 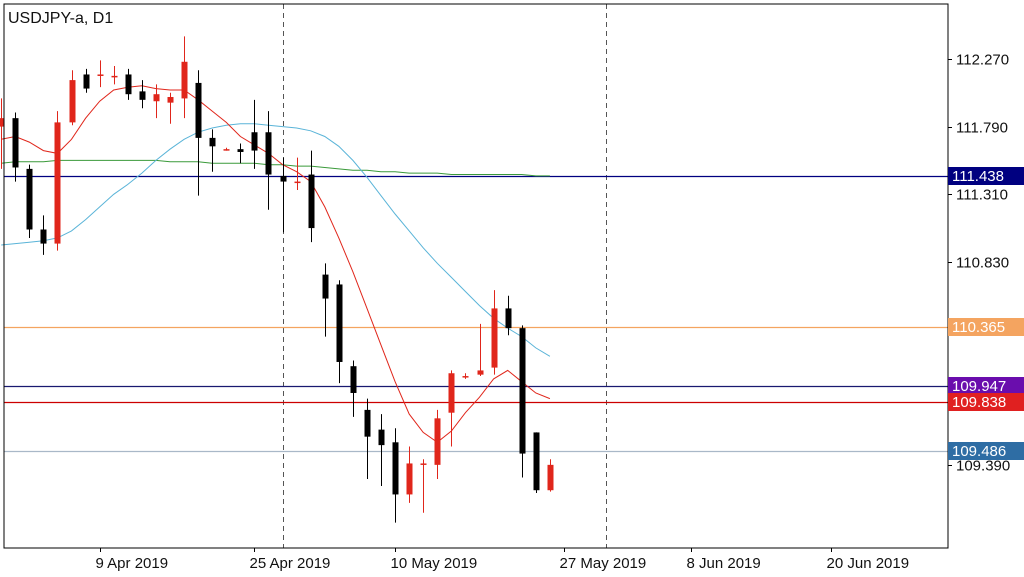 What do you see at coordinates (868, 563) in the screenshot?
I see `x-tick-label-5: 20 Jun 2019` at bounding box center [868, 563].